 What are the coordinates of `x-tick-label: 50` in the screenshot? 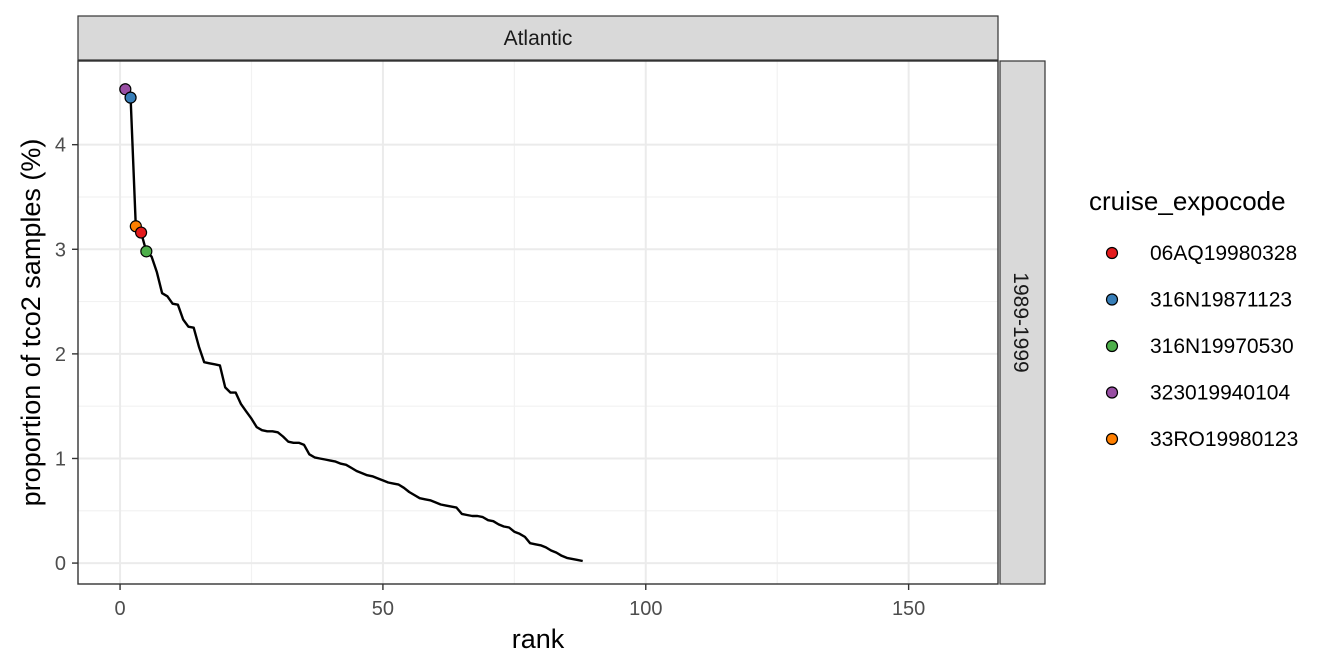 It's located at (383, 609).